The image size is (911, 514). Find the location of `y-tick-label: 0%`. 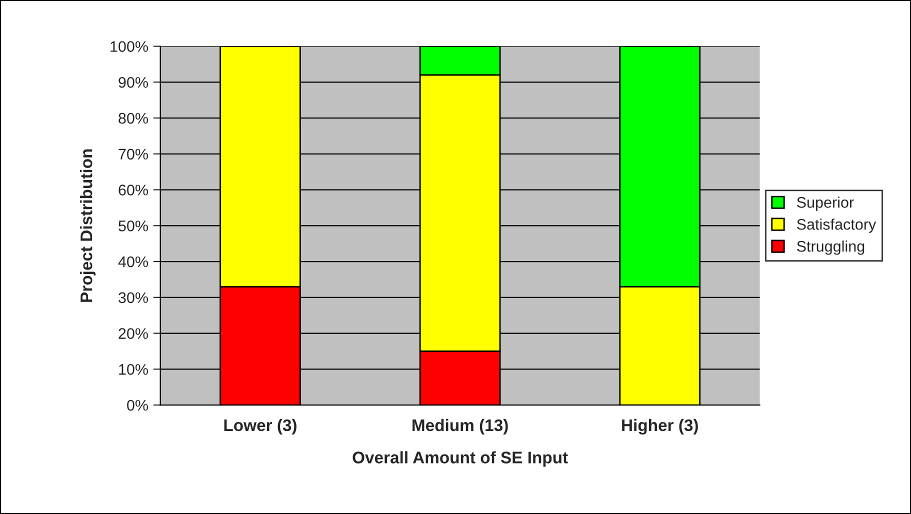

y-tick-label: 0% is located at coordinates (137, 405).